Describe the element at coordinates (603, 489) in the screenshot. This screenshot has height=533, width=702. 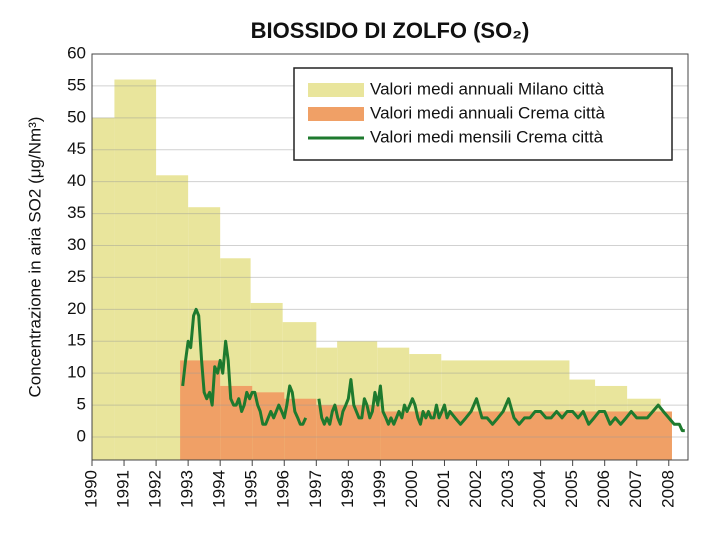
I see `x-tick-label: 2006` at that location.